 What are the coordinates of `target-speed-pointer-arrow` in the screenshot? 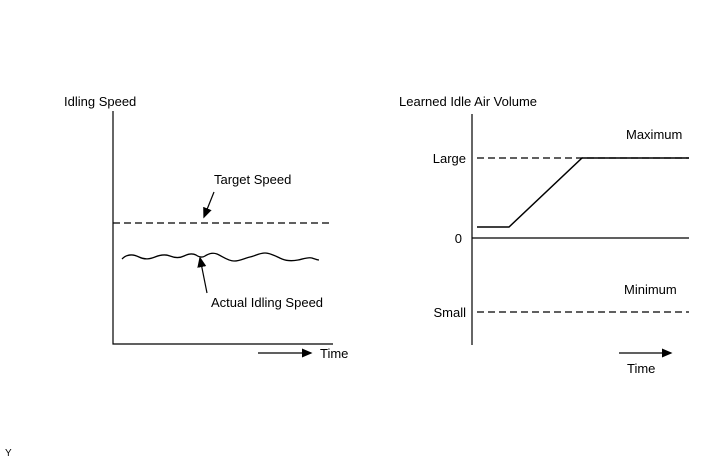 It's located at (209, 205).